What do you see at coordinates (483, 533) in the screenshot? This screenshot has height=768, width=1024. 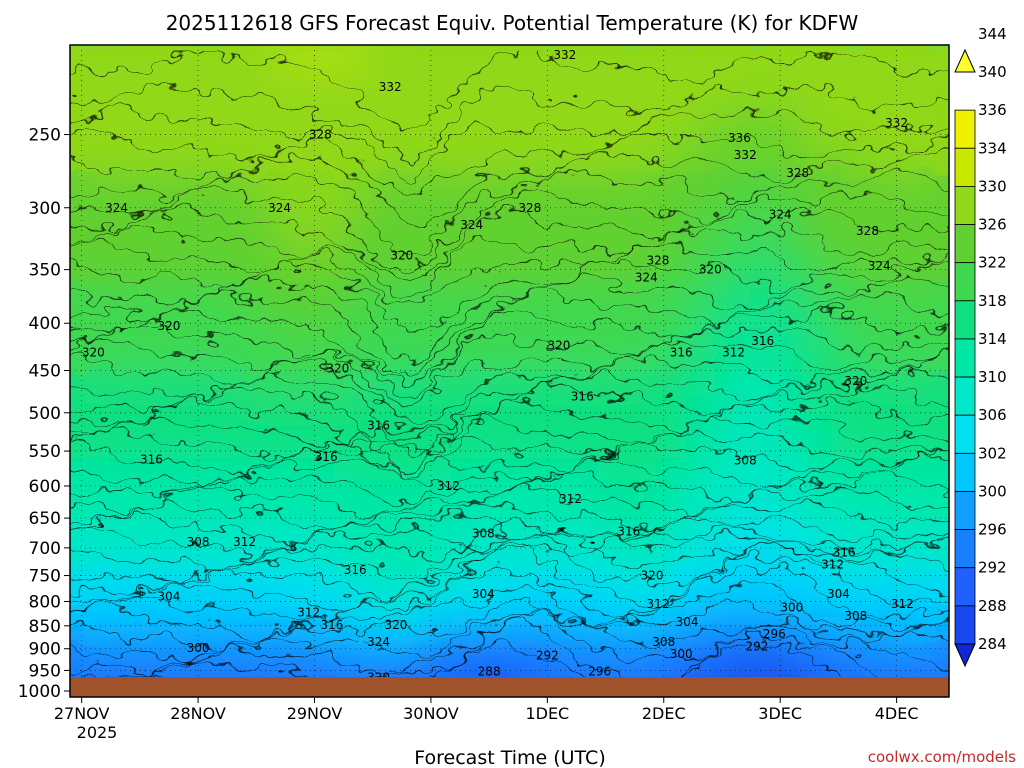 I see `contour-label: 308` at bounding box center [483, 533].